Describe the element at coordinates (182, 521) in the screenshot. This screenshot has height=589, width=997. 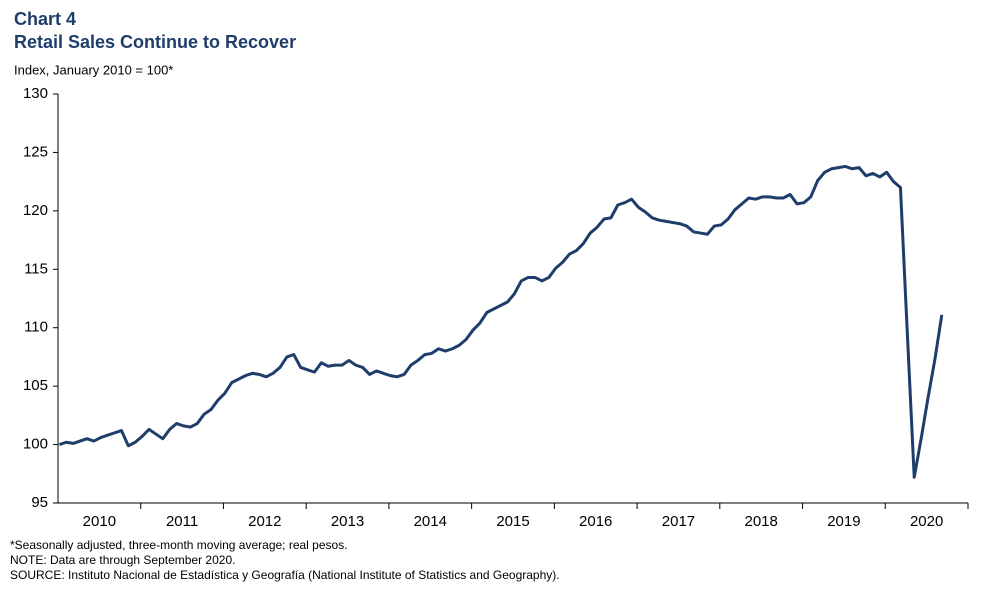
I see `x-tick-label: 2011` at that location.